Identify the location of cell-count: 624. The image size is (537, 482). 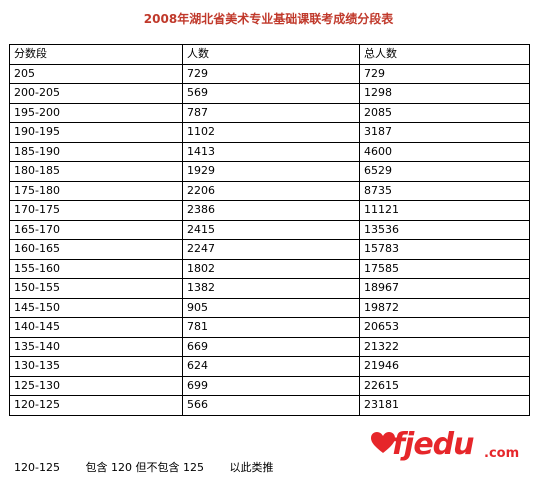
(271, 366).